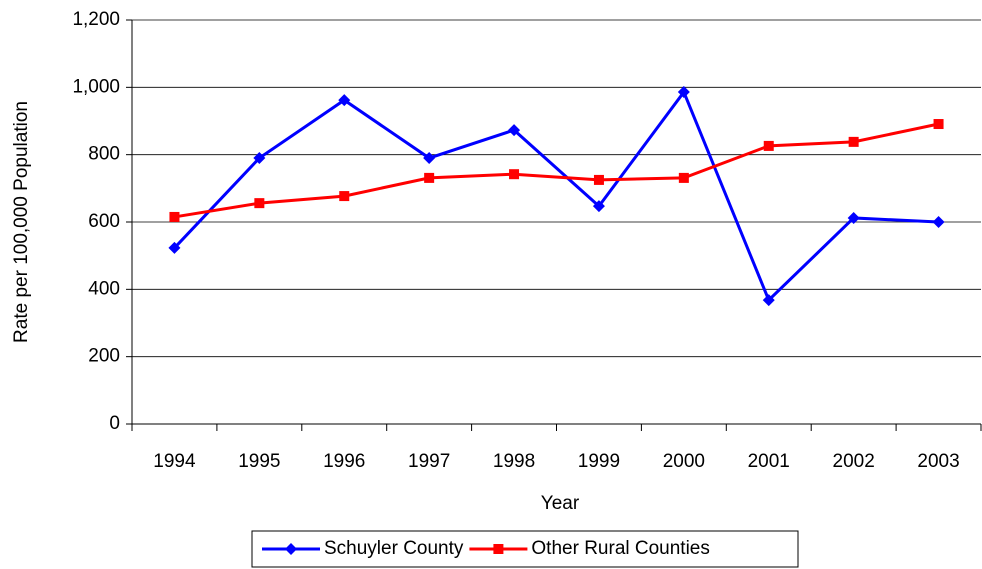  I want to click on x-tick-label: 1995, so click(259, 461).